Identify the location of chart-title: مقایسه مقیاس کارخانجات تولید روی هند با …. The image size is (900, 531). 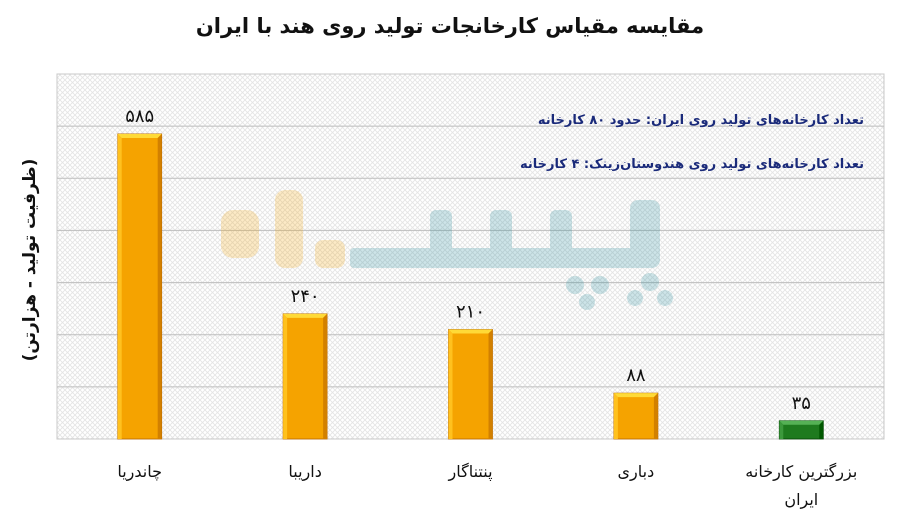
(450, 26).